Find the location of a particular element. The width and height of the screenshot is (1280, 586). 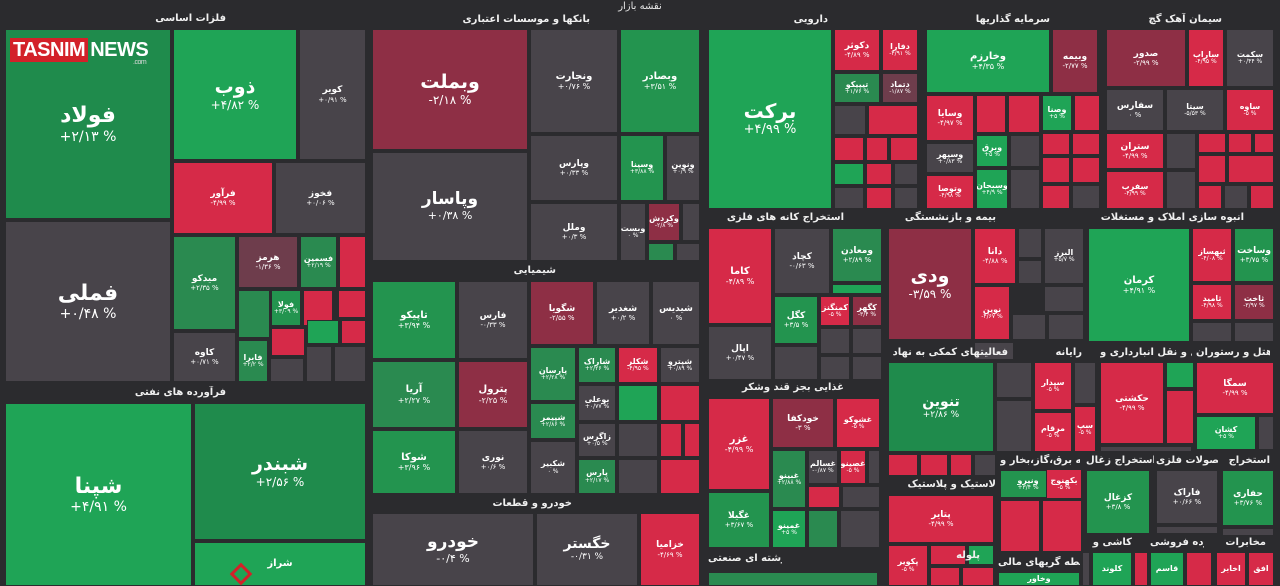

stock-tile: خزامیا -۴/۶۹ % is located at coordinates (670, 549).